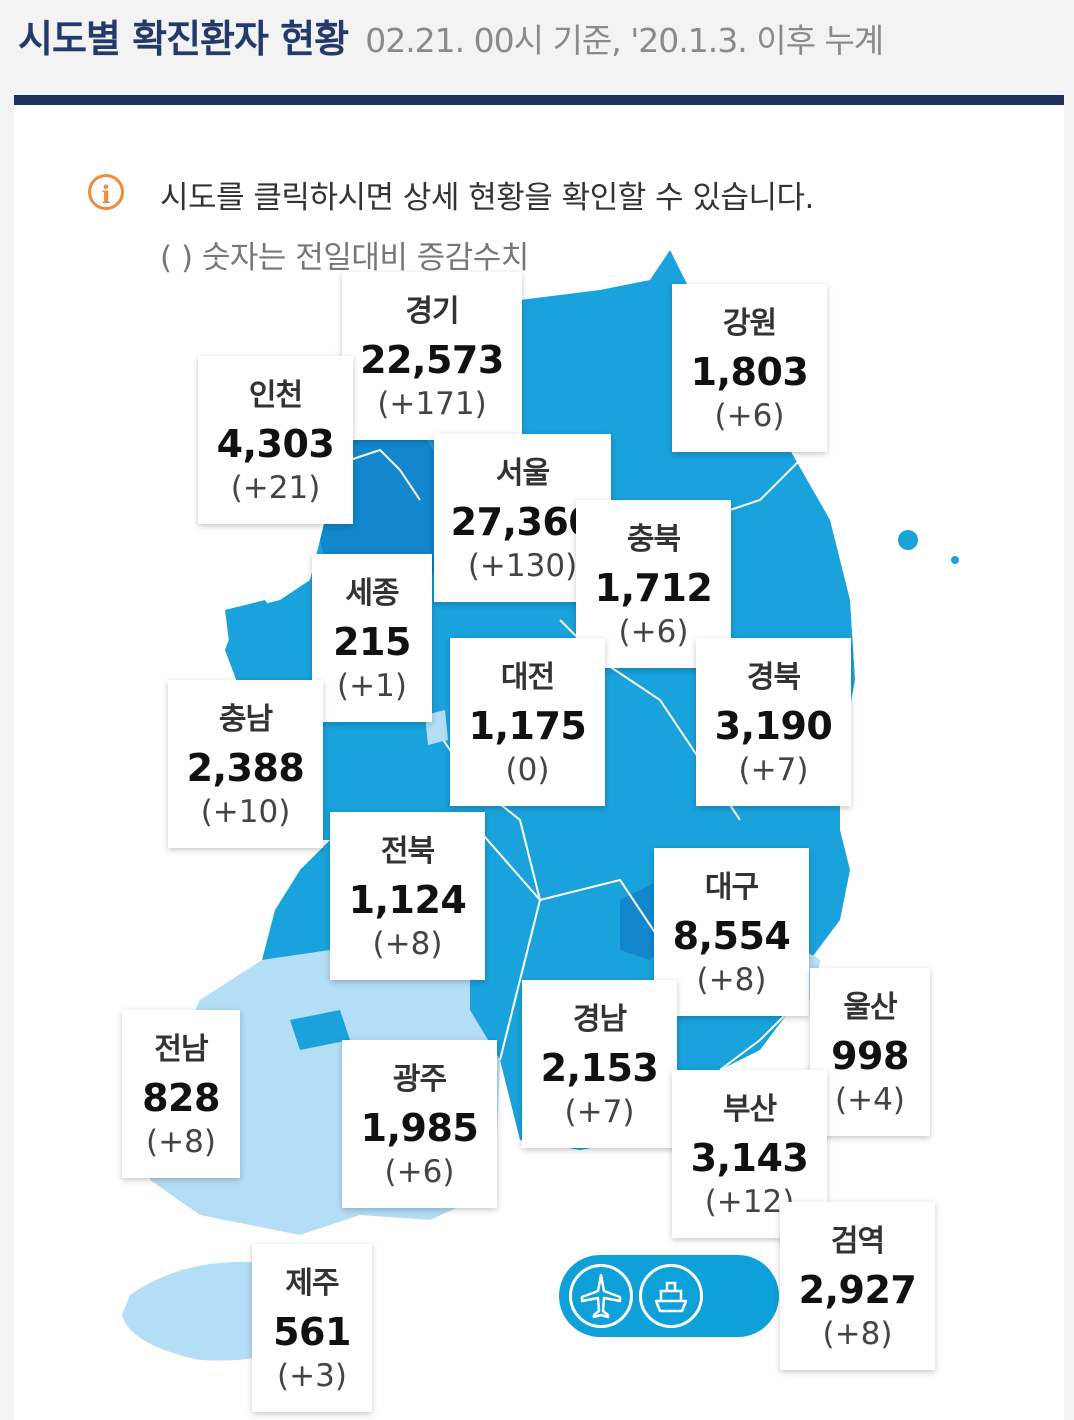 This screenshot has width=1074, height=1420. Describe the element at coordinates (312, 1332) in the screenshot. I see `region-total: 561` at that location.